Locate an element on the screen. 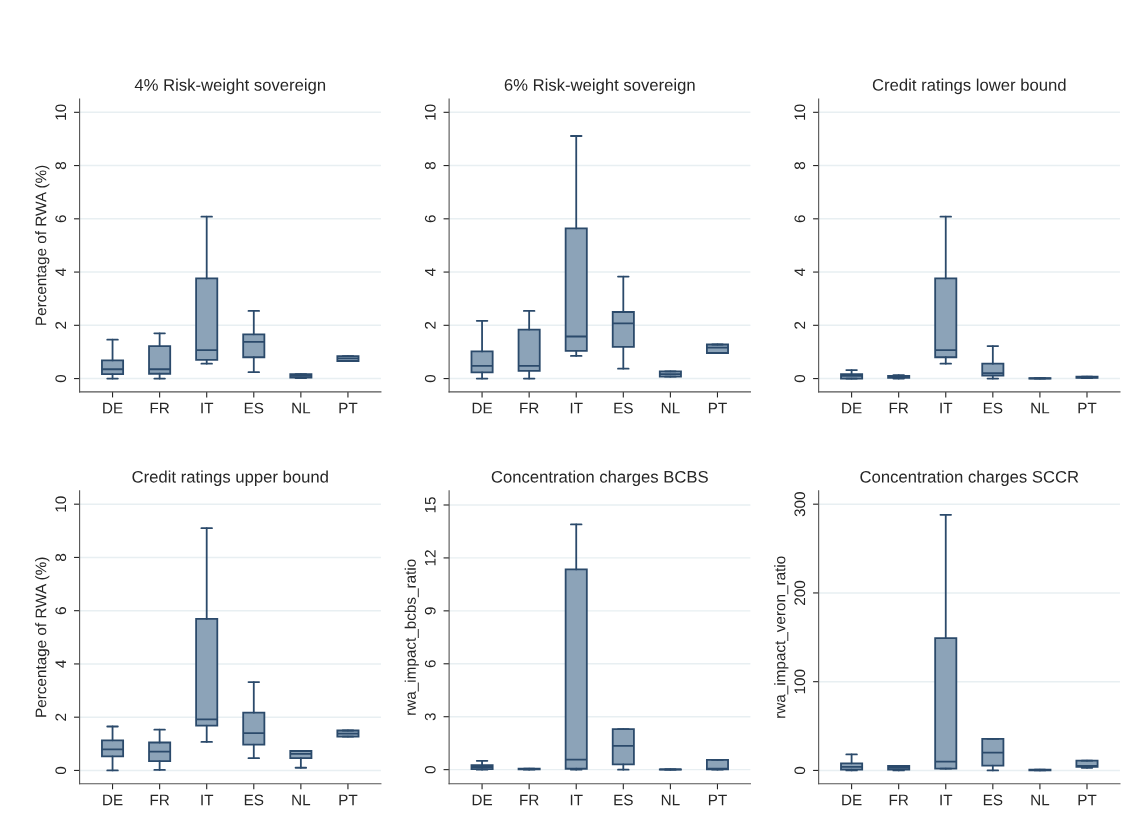 The height and width of the screenshot is (825, 1137). chart-title: Credit ratings lower bound is located at coordinates (969, 86).